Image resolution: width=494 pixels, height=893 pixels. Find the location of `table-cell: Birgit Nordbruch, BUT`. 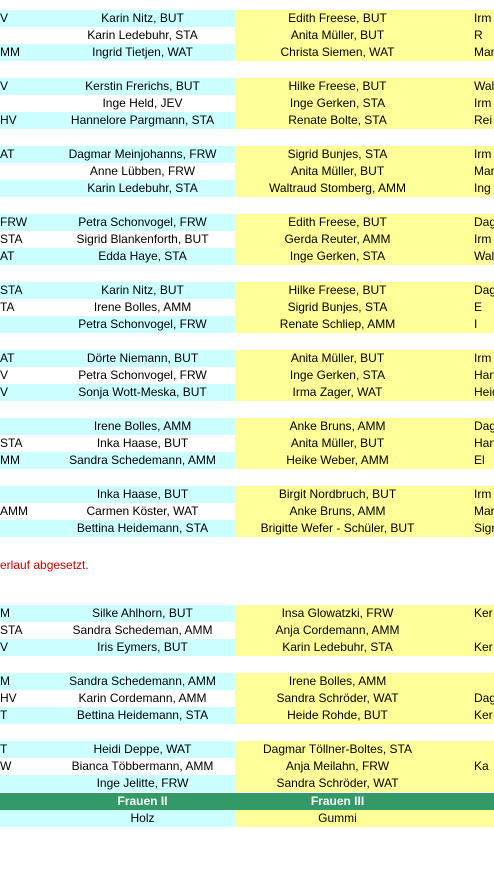

table-cell: Birgit Nordbruch, BUT is located at coordinates (337, 494).